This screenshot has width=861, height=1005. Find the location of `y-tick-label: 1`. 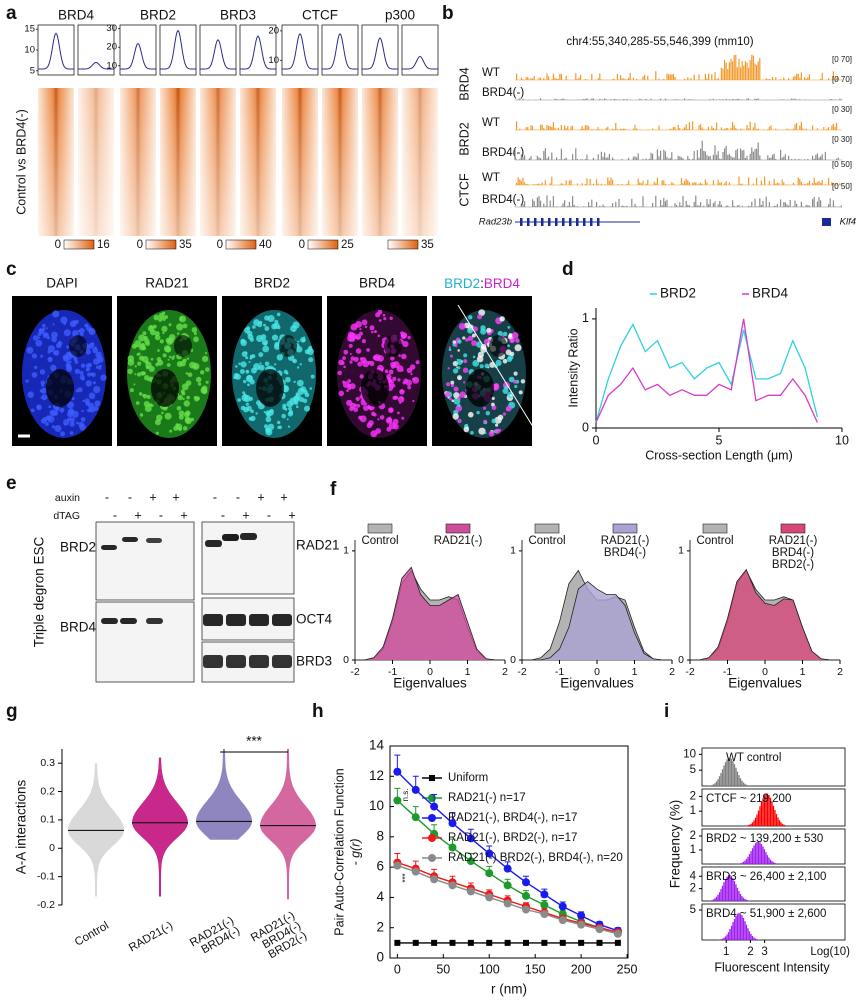

y-tick-label: 1 is located at coordinates (693, 811).